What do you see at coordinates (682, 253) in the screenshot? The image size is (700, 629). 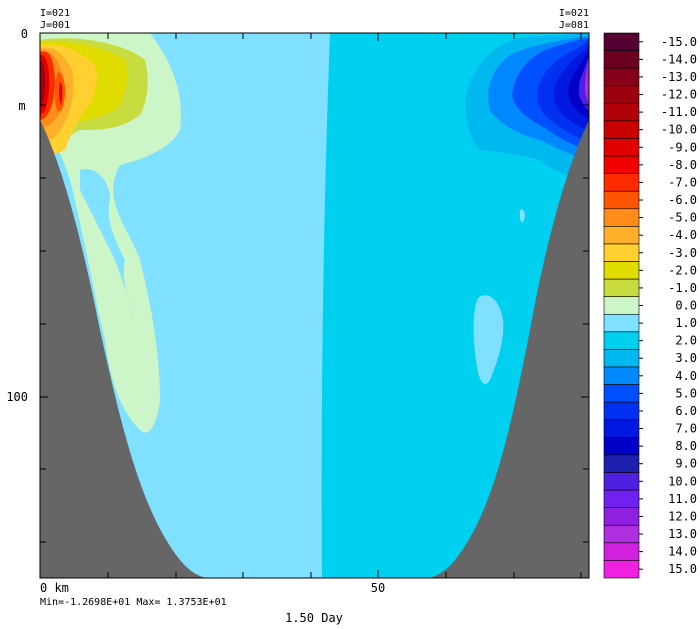 I see `colorbar-label: -3.0` at bounding box center [682, 253].